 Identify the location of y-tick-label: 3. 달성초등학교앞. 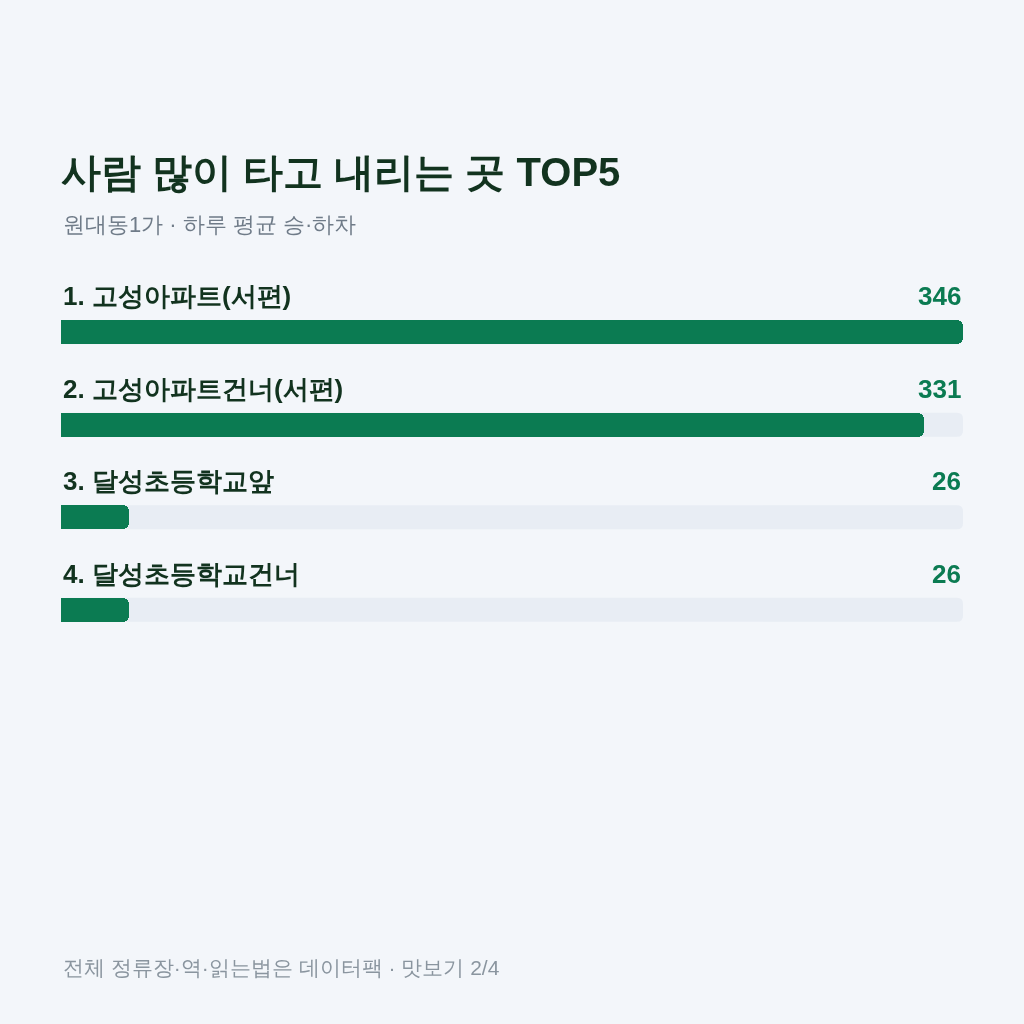
(168, 481).